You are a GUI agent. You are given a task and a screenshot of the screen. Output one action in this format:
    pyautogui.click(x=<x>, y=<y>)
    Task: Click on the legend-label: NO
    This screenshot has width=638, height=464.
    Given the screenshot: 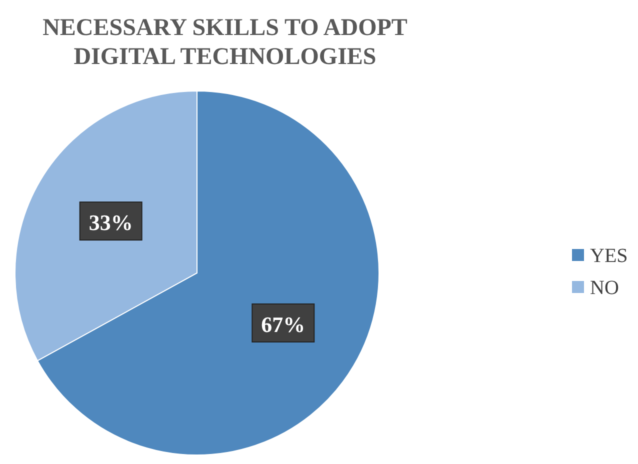 What is the action you would take?
    pyautogui.click(x=604, y=288)
    